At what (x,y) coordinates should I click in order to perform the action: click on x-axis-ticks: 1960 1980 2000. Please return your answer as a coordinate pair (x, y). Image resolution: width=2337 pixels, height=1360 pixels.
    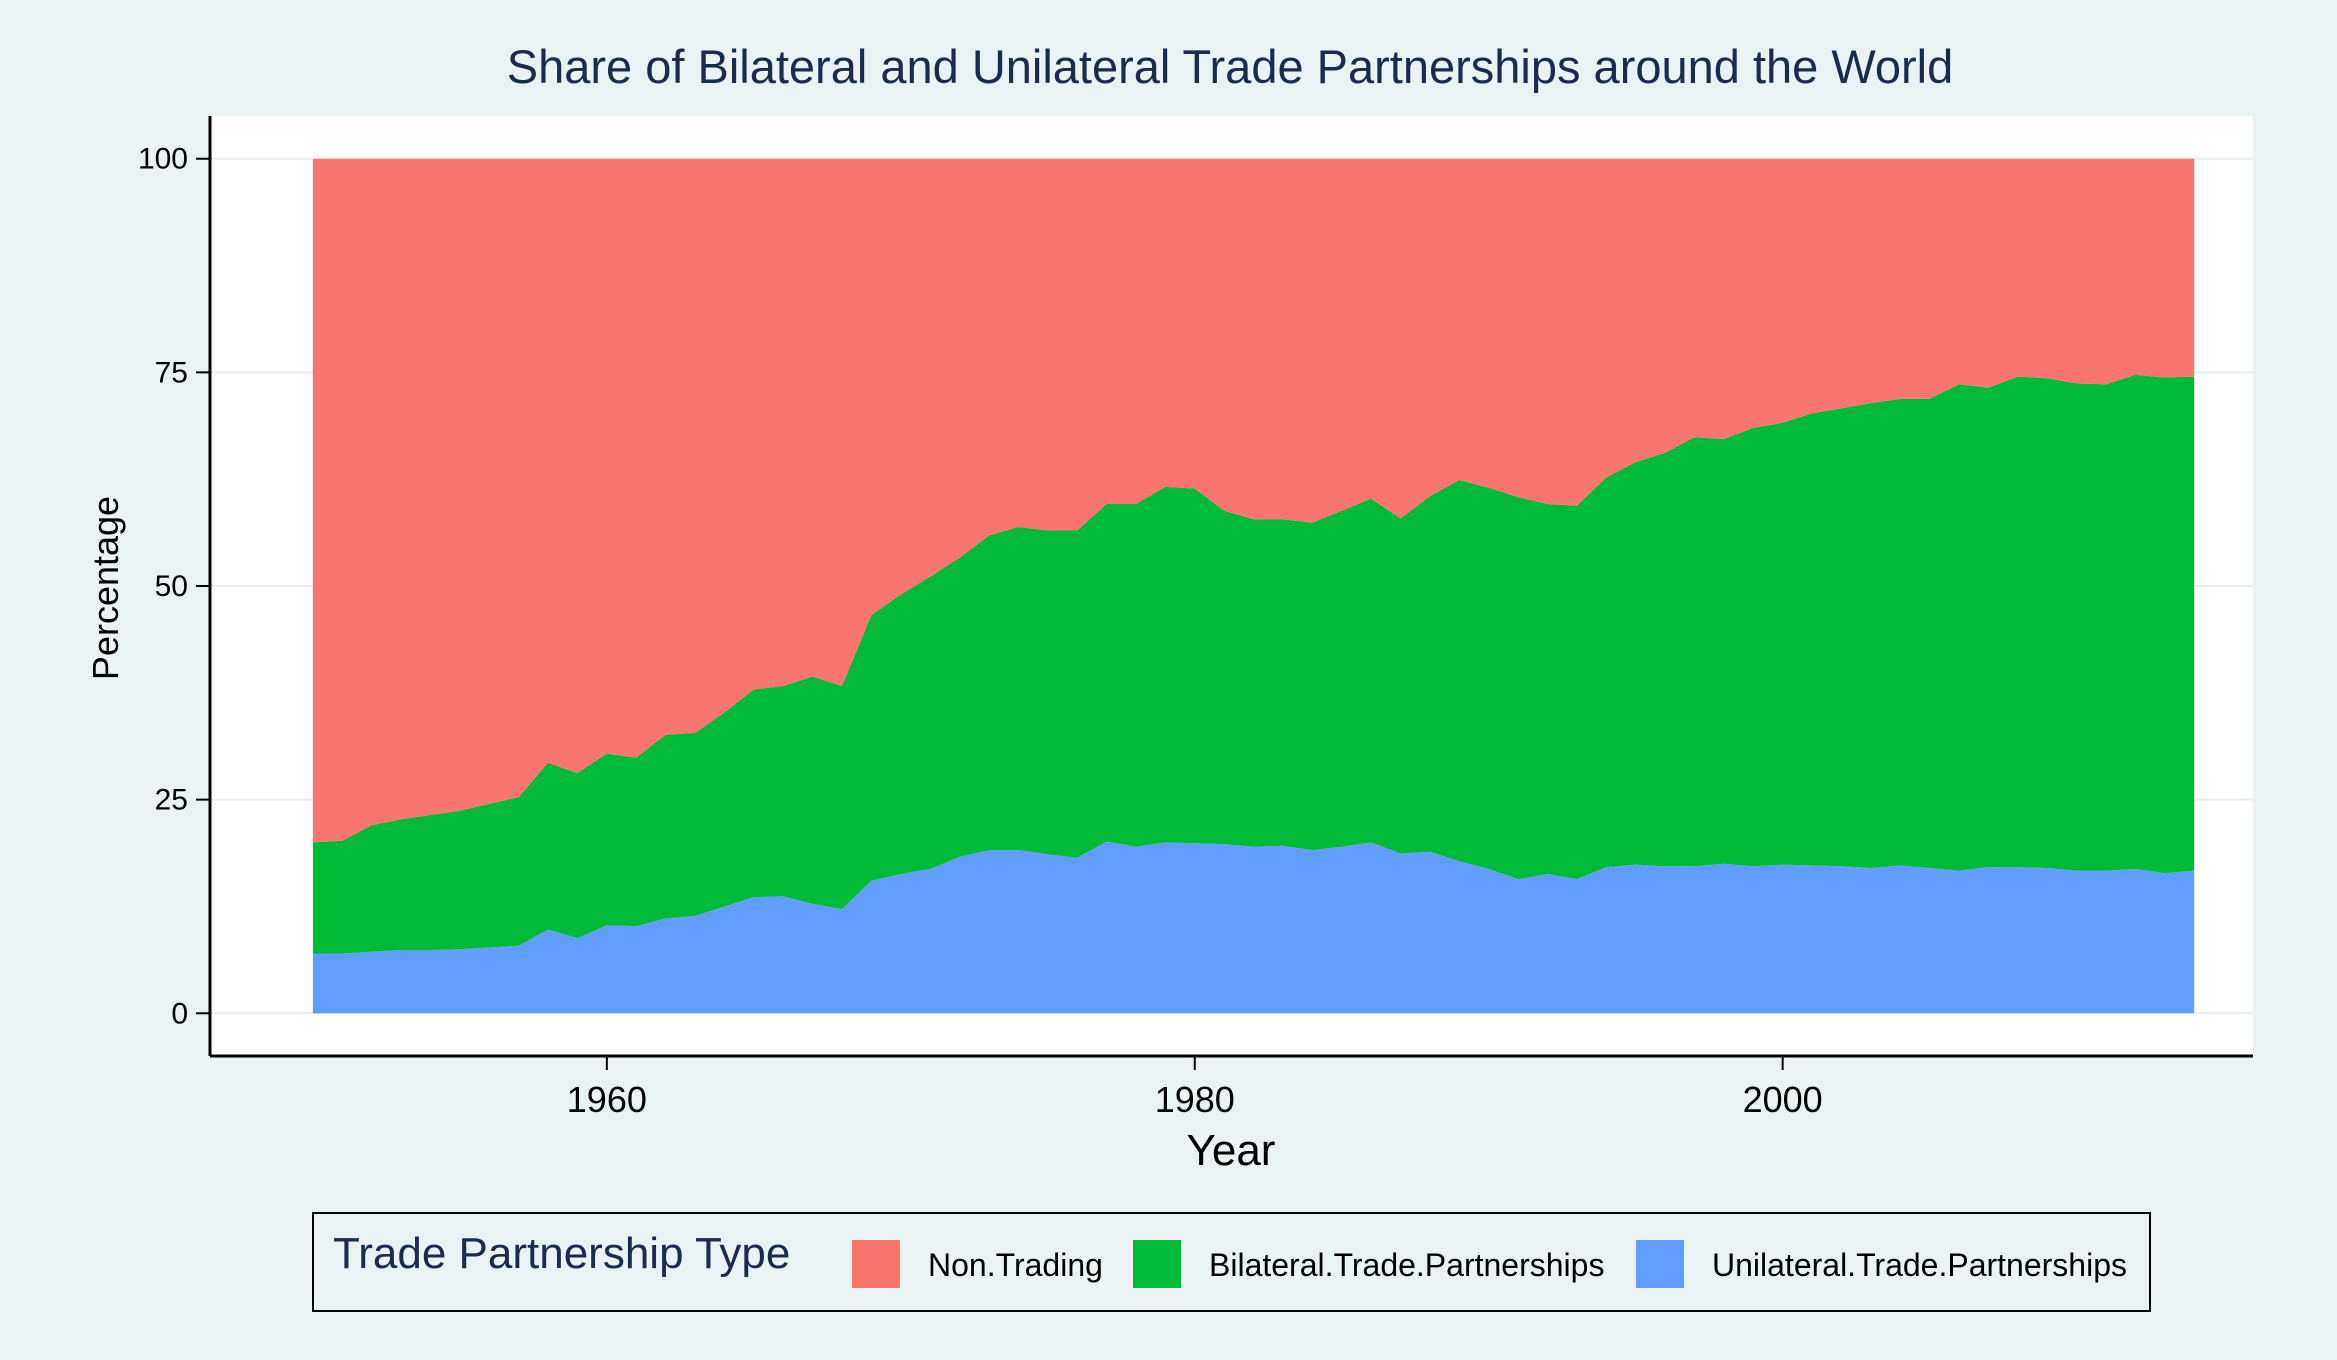
    Looking at the image, I should click on (1195, 1088).